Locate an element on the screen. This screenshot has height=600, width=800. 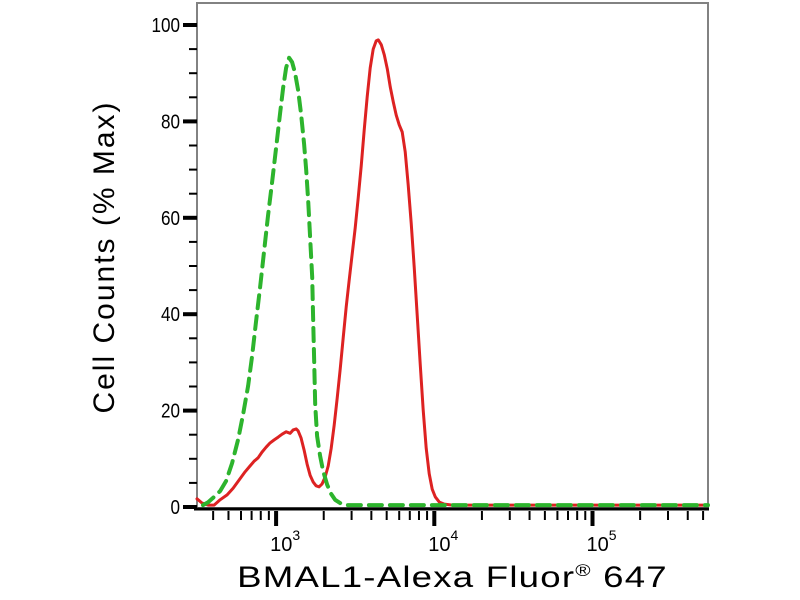
x-axis-title-main: BMAL1-Alexa Fluor is located at coordinates (406, 577).